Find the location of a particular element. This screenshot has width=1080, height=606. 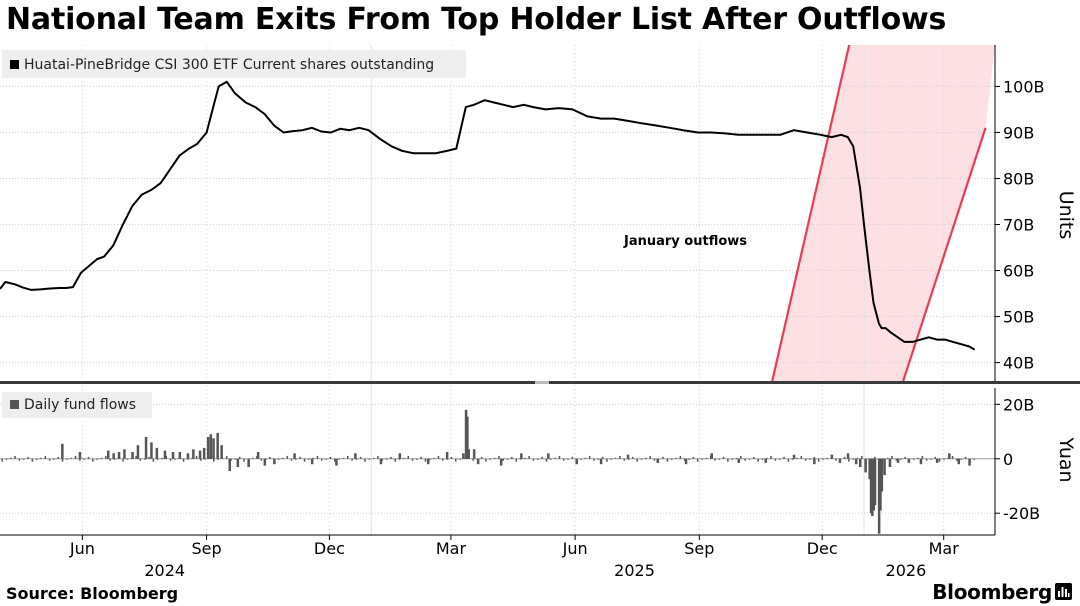

band-right-edge is located at coordinates (944, 254).